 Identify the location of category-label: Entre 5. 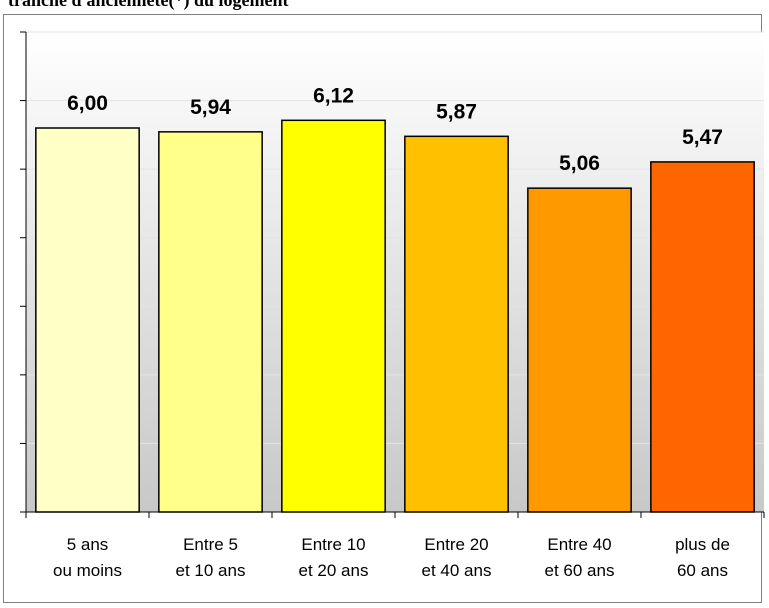
(210, 544).